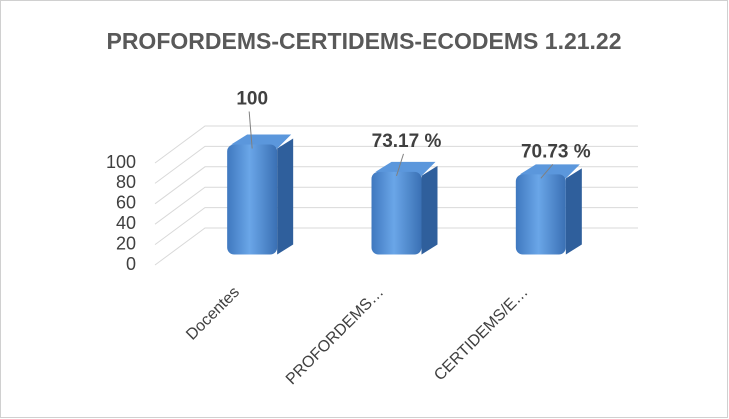  Describe the element at coordinates (131, 264) in the screenshot. I see `y-tick-label: 0` at that location.